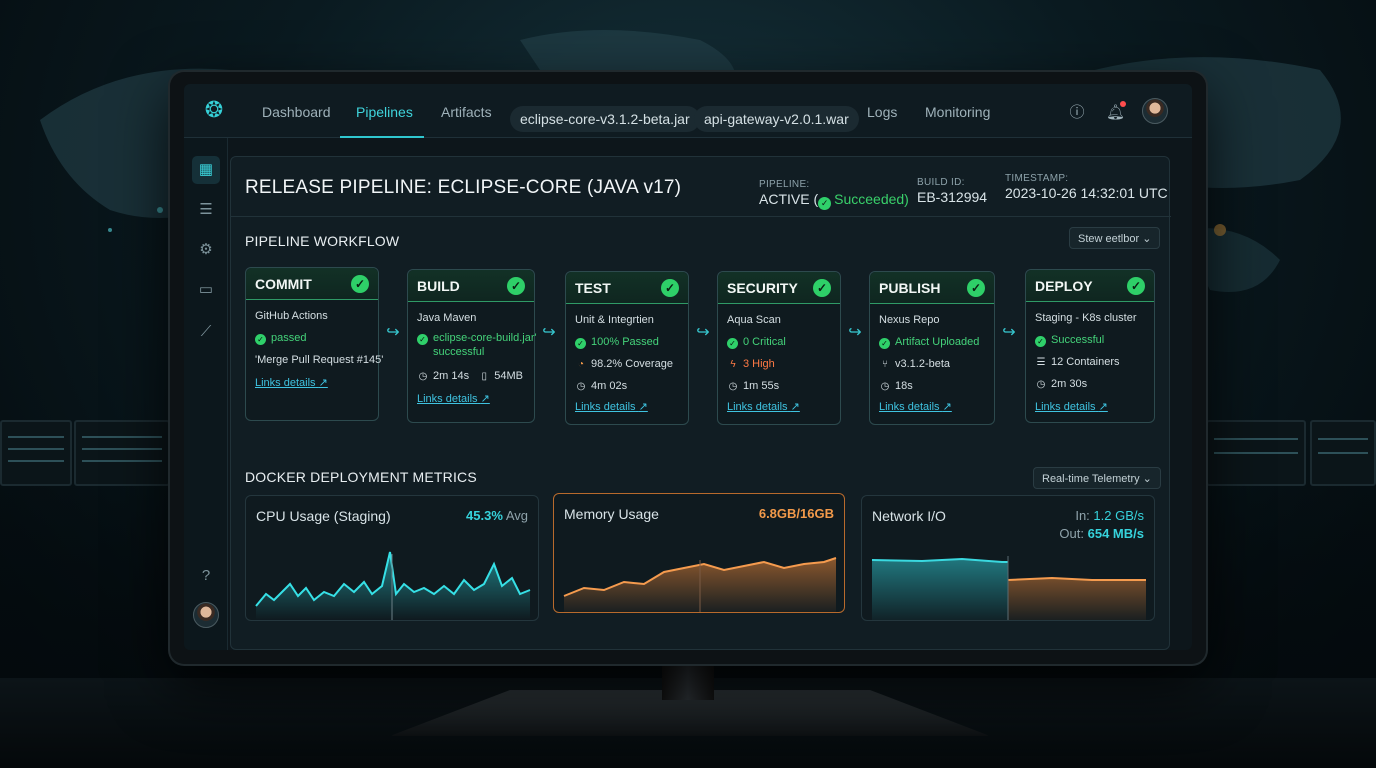 This screenshot has height=768, width=1376. What do you see at coordinates (882, 112) in the screenshot?
I see `tab-logs: Logs` at bounding box center [882, 112].